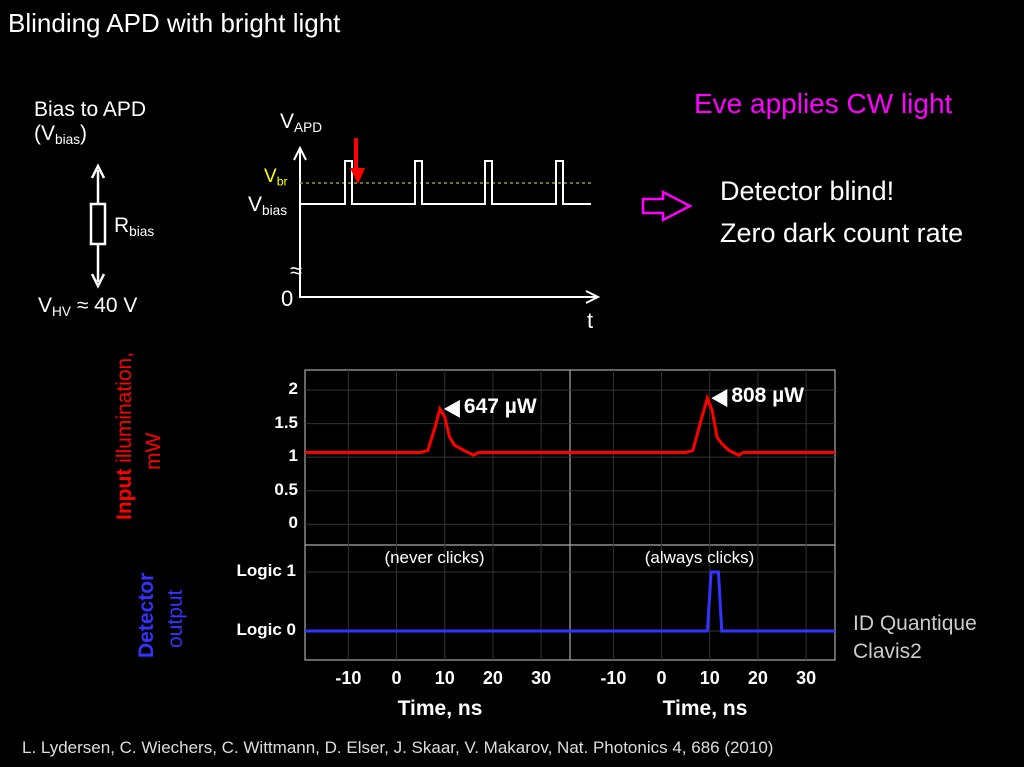  I want to click on vbr-label: Vbr, so click(276, 177).